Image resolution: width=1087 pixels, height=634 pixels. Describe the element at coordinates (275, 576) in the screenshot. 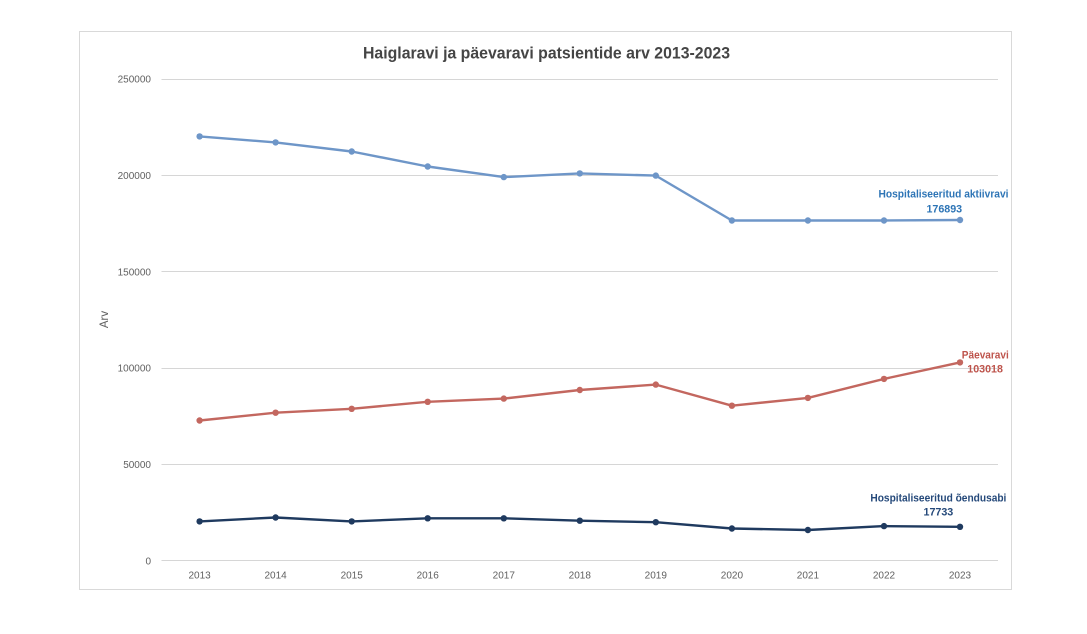

I see `svg-text: 2014` at that location.